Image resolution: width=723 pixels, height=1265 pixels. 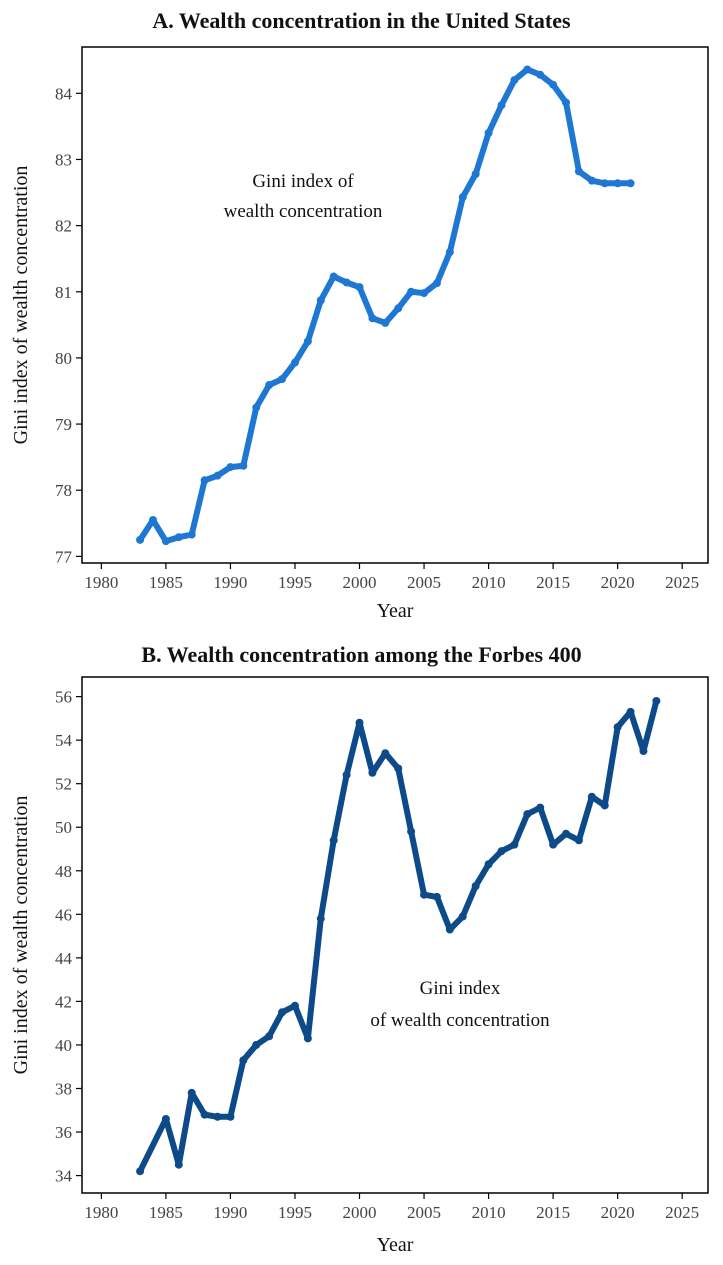 I want to click on y-tick-label: 42, so click(x=63, y=1001).